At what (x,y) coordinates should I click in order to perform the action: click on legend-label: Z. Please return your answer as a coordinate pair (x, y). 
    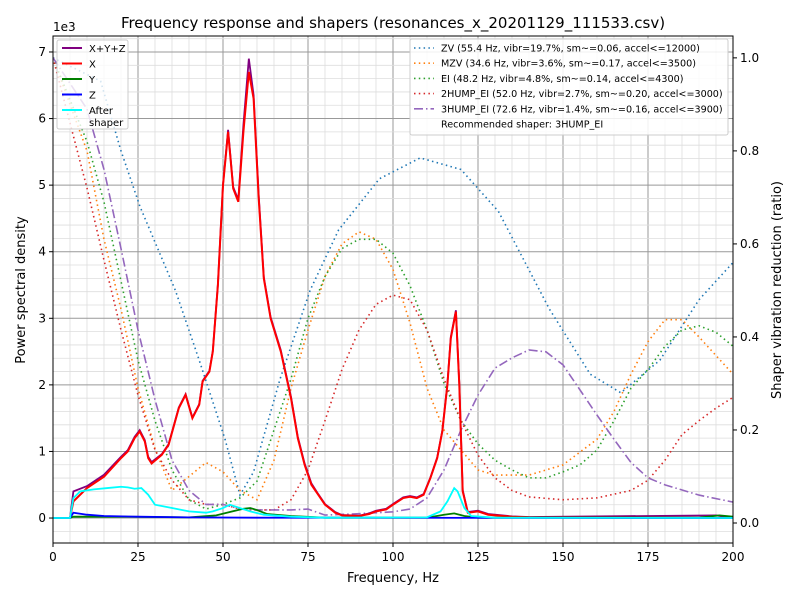
    Looking at the image, I should click on (92, 96).